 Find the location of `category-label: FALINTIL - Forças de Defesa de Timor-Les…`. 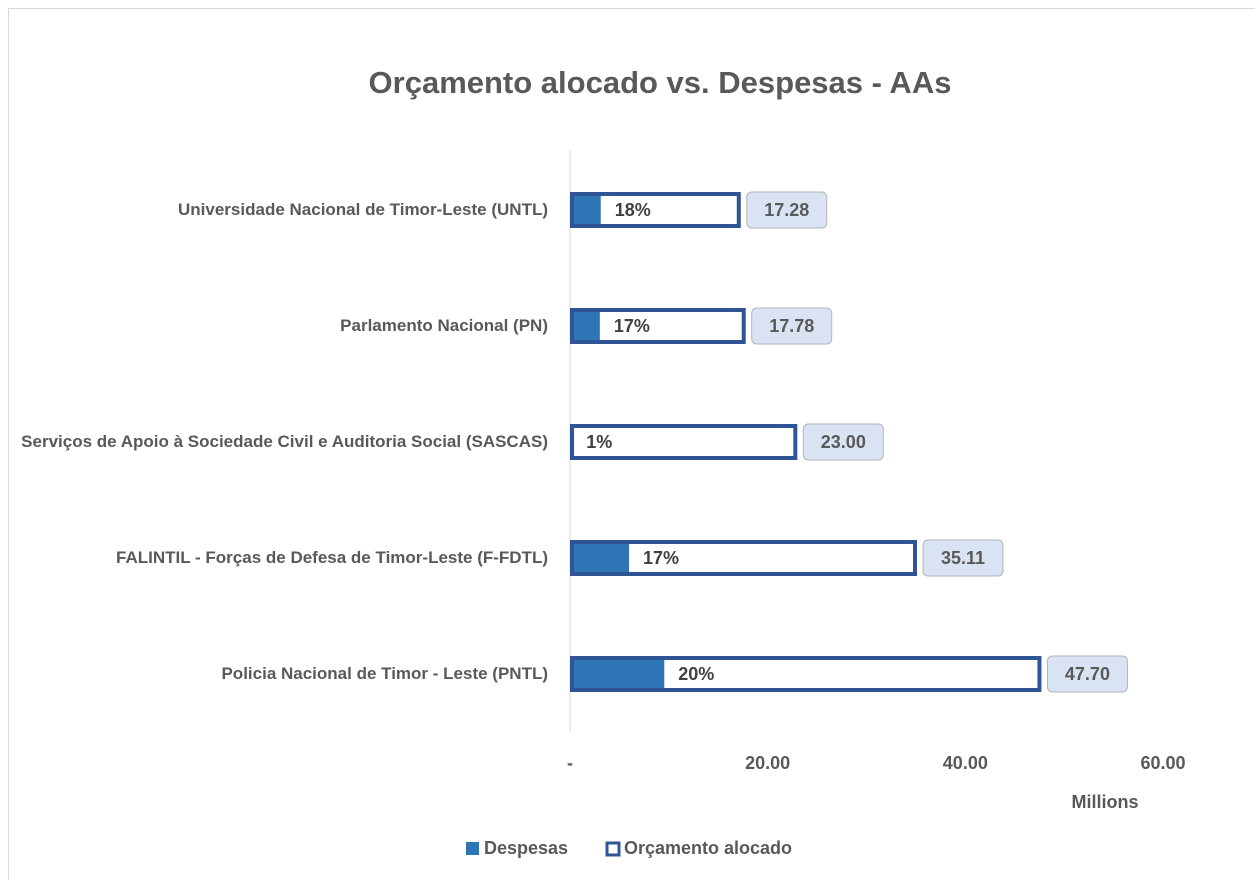

category-label: FALINTIL - Forças de Defesa de Timor-Les… is located at coordinates (278, 558).